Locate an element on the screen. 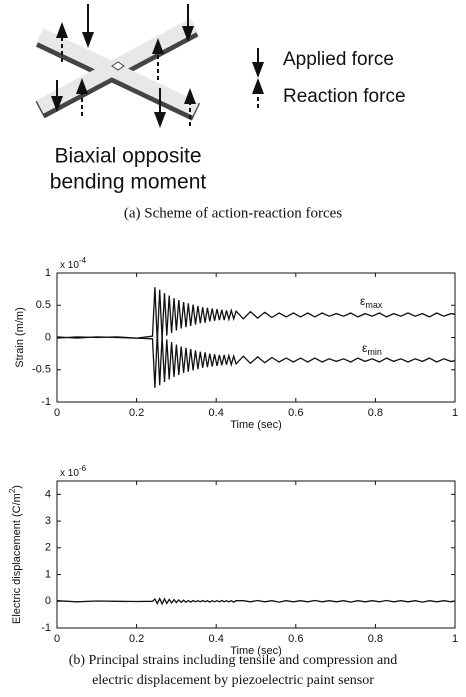 Image resolution: width=466 pixels, height=697 pixels. y-axis-label: Strain (m/m) is located at coordinates (20, 337).